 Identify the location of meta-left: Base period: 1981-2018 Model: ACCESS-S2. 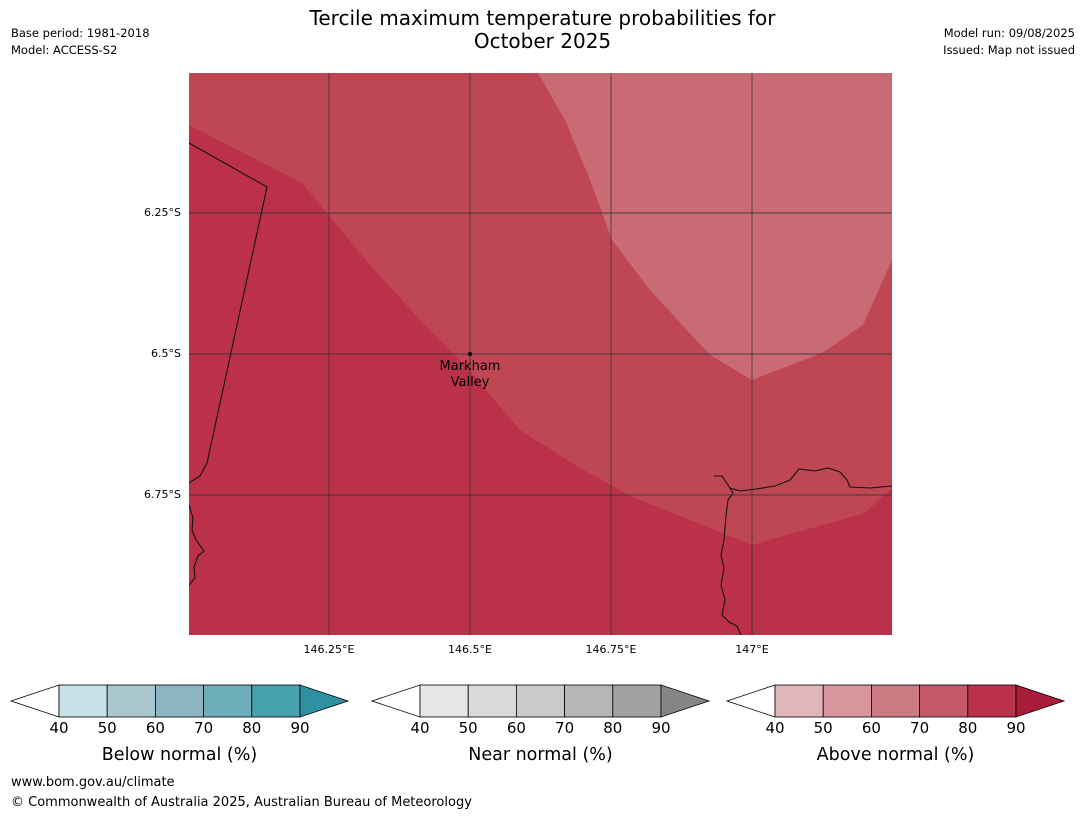
(80, 42).